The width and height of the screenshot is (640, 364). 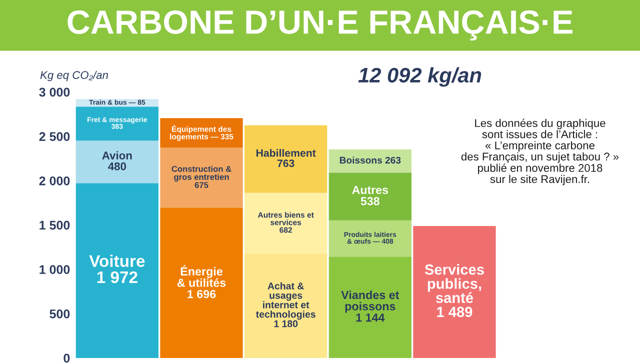 What do you see at coordinates (54, 136) in the screenshot?
I see `y-tick-label: 2 500` at bounding box center [54, 136].